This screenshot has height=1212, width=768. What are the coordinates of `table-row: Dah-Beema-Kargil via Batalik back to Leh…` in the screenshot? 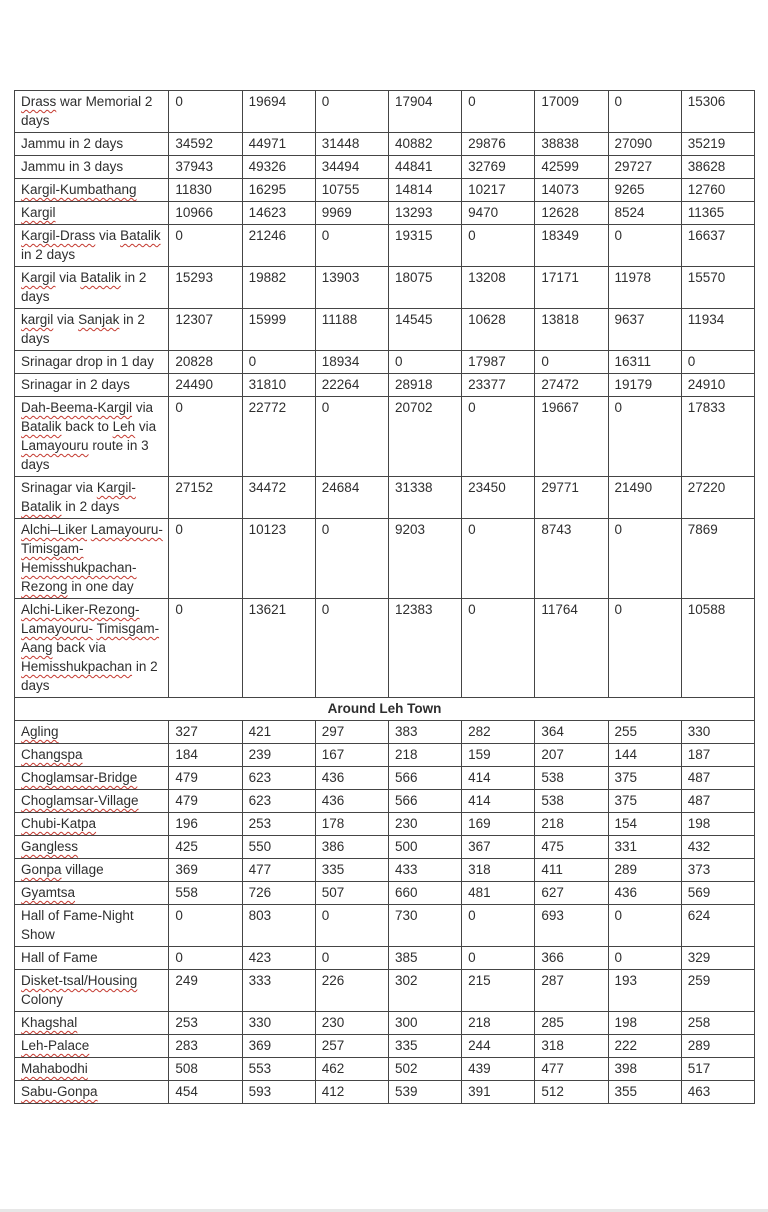 It's located at (384, 436).